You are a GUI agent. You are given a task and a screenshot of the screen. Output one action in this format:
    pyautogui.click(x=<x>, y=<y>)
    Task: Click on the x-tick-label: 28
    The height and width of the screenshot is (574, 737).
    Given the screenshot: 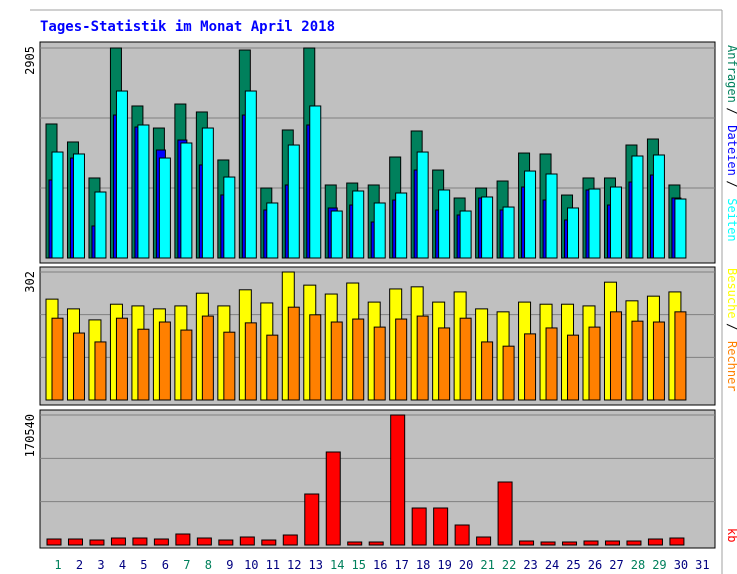 What is the action you would take?
    pyautogui.click(x=638, y=565)
    